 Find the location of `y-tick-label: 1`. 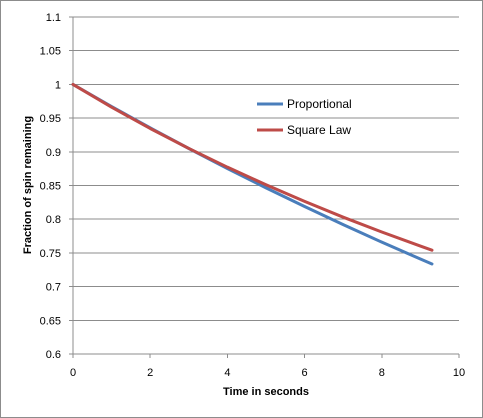

y-tick-label: 1 is located at coordinates (58, 85).